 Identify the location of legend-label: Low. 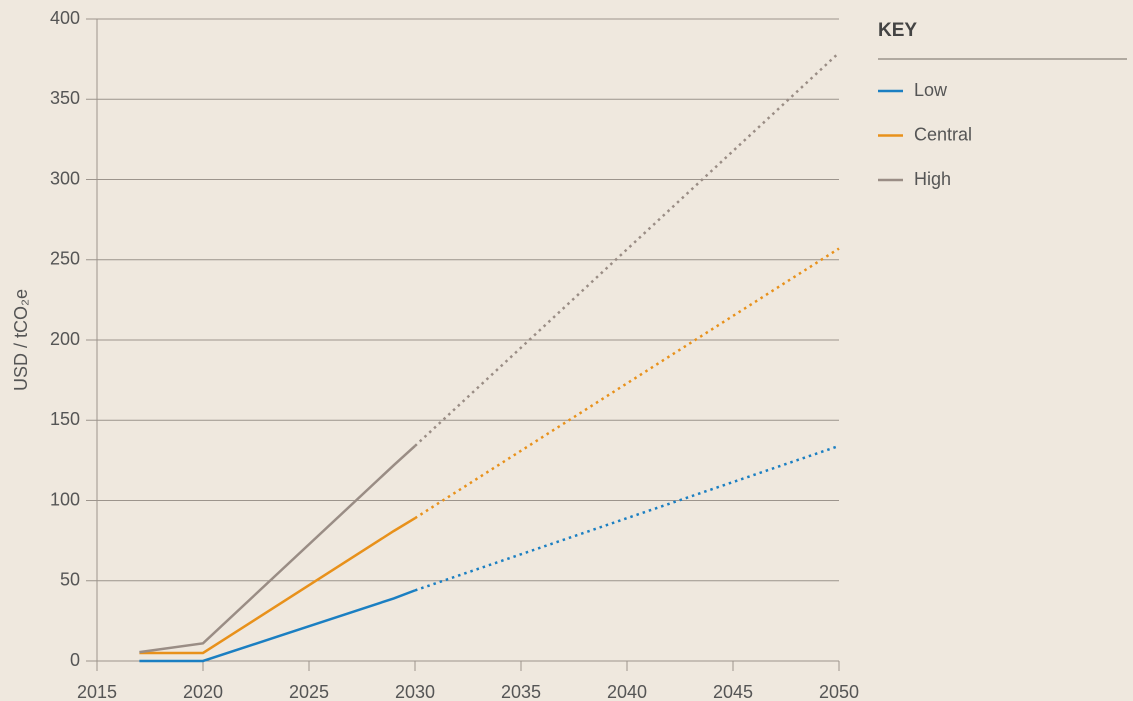
(931, 90).